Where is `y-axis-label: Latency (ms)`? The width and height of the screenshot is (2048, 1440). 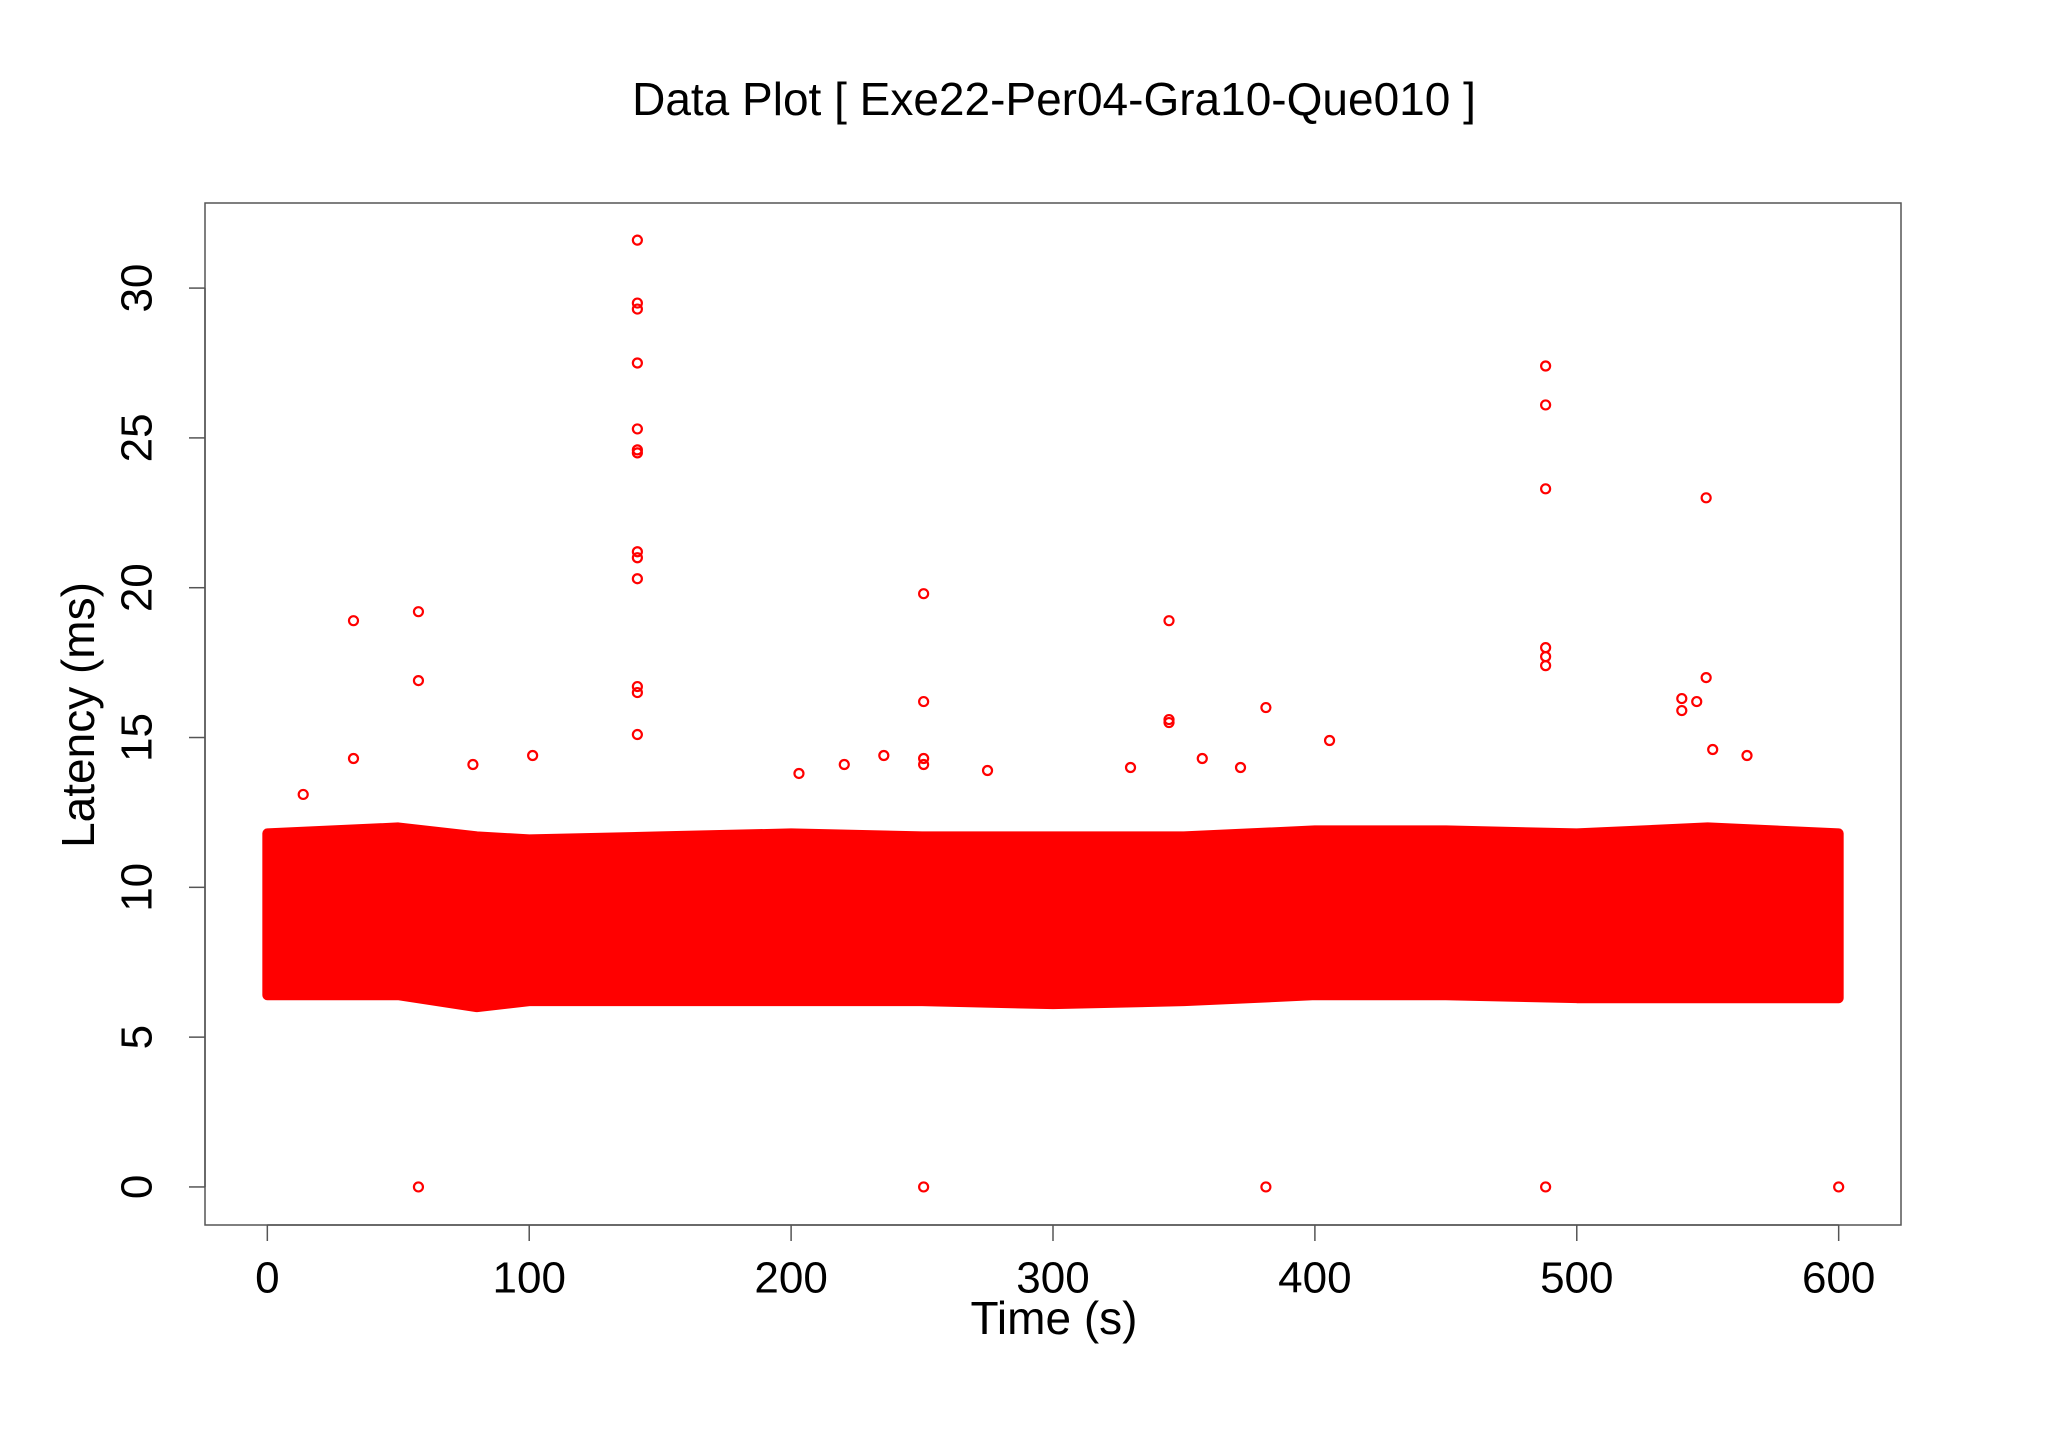
y-axis-label: Latency (ms) is located at coordinates (78, 715).